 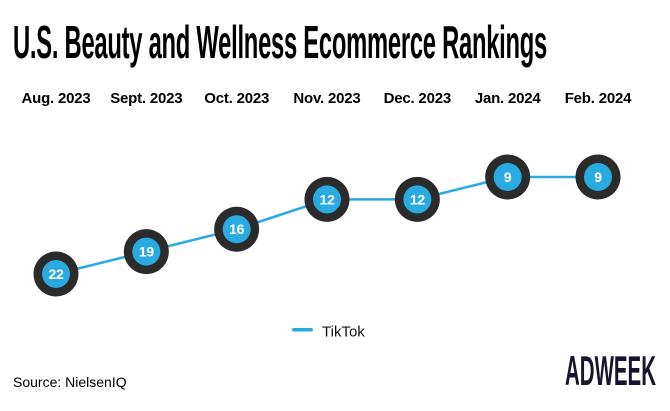 I want to click on data-point-marker: 16, so click(x=237, y=229).